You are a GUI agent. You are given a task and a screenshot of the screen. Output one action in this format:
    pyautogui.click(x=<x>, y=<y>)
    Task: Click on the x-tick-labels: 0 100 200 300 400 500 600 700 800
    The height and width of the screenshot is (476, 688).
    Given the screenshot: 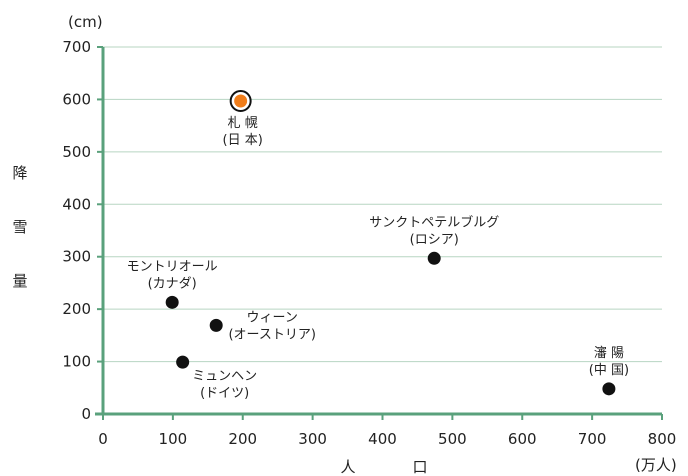 What is the action you would take?
    pyautogui.click(x=387, y=439)
    